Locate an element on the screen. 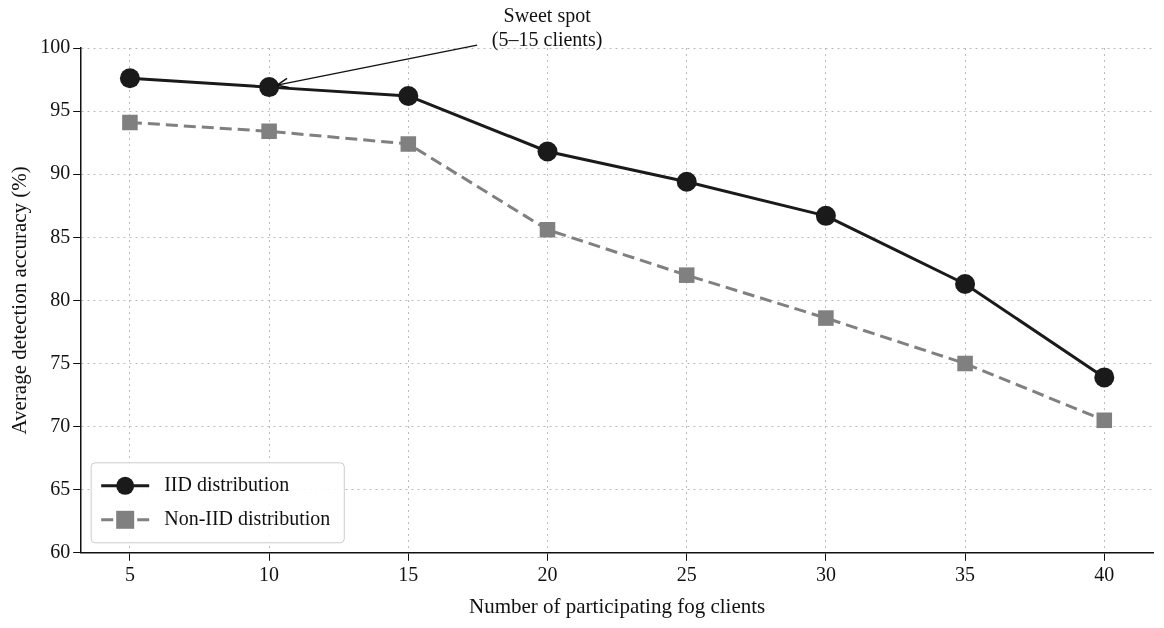 The width and height of the screenshot is (1164, 628). x-axis-title: Number of participating fog clients is located at coordinates (617, 605).